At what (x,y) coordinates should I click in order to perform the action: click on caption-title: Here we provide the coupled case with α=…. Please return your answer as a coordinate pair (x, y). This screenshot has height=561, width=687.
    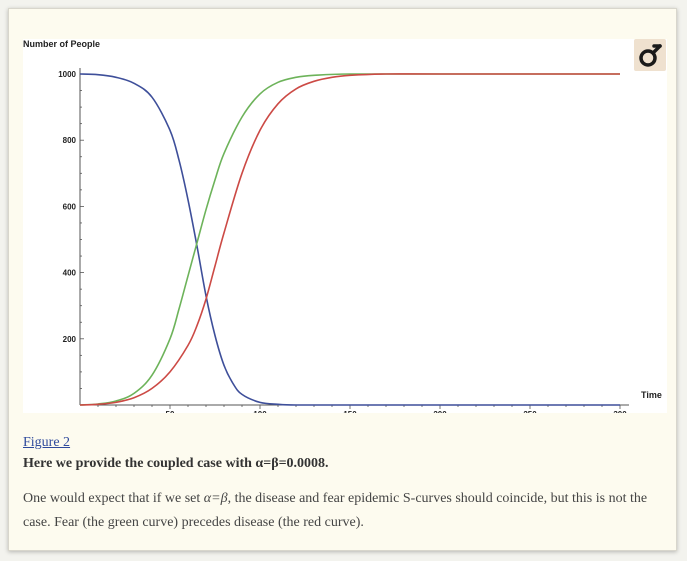
    Looking at the image, I should click on (176, 463).